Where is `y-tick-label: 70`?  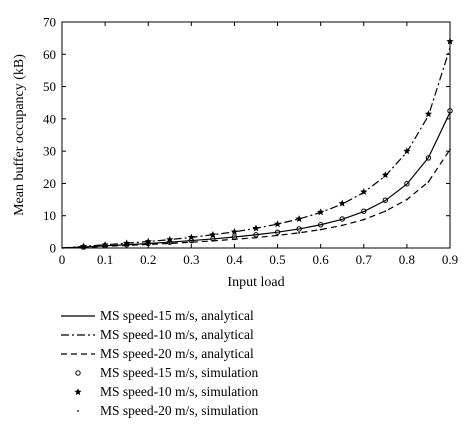
y-tick-label: 70 is located at coordinates (49, 22).